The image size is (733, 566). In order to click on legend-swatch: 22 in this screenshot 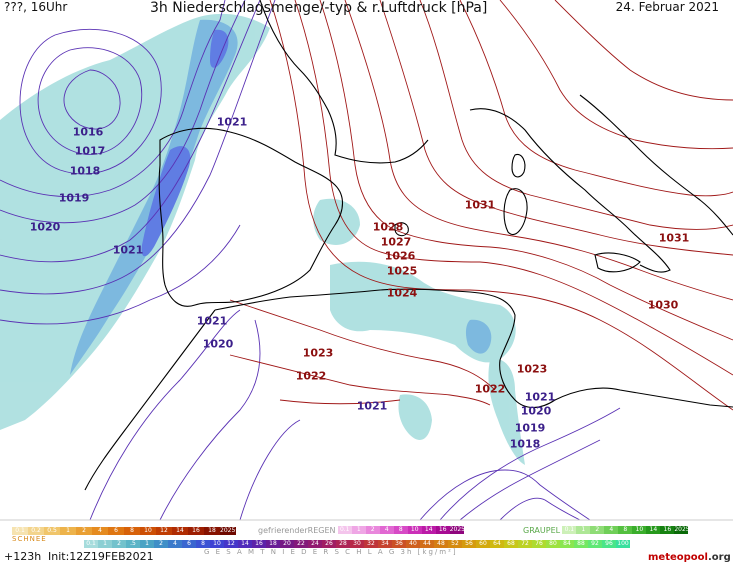, I will do `click(301, 544)`.